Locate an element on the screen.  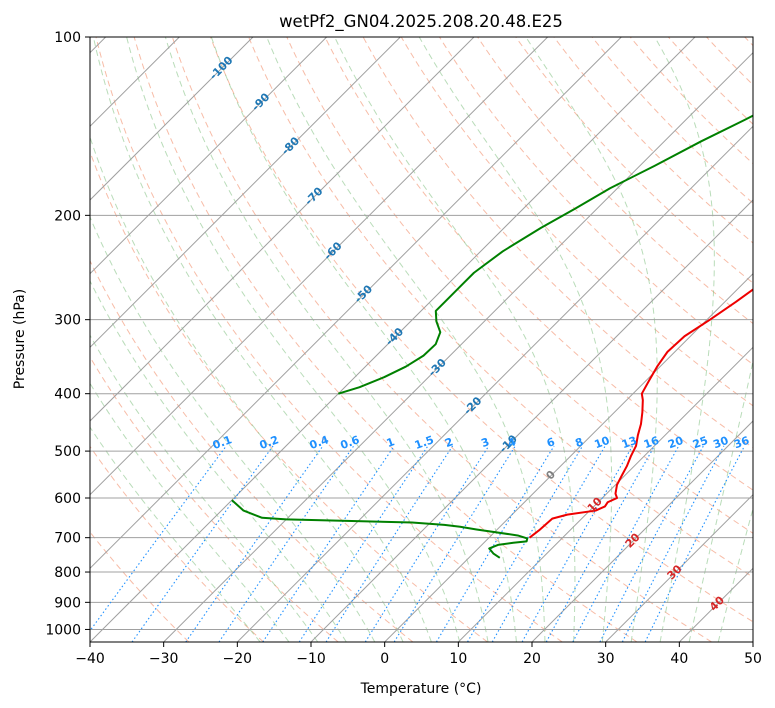
temperature-profile is located at coordinates (640, 413).